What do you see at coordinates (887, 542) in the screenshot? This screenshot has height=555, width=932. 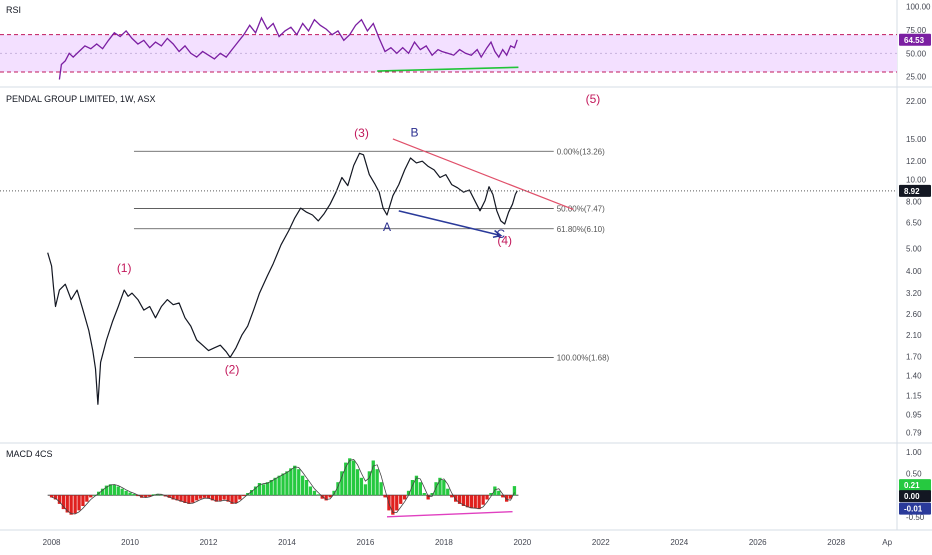 I see `time-axis-tick: Ap` at bounding box center [887, 542].